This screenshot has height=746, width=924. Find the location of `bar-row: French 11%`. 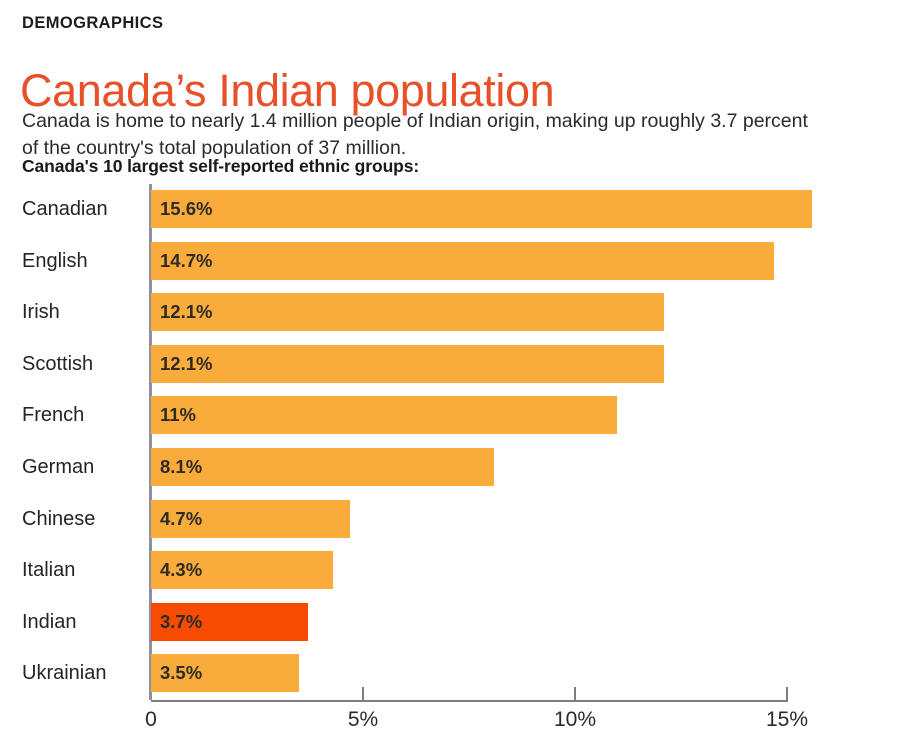

bar-row: French 11% is located at coordinates (462, 415).